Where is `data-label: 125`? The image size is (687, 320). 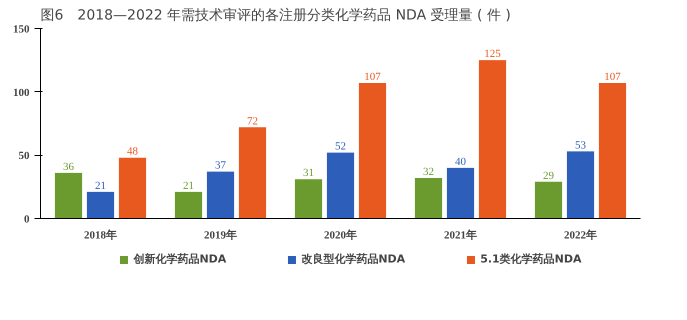 data-label: 125 is located at coordinates (493, 54).